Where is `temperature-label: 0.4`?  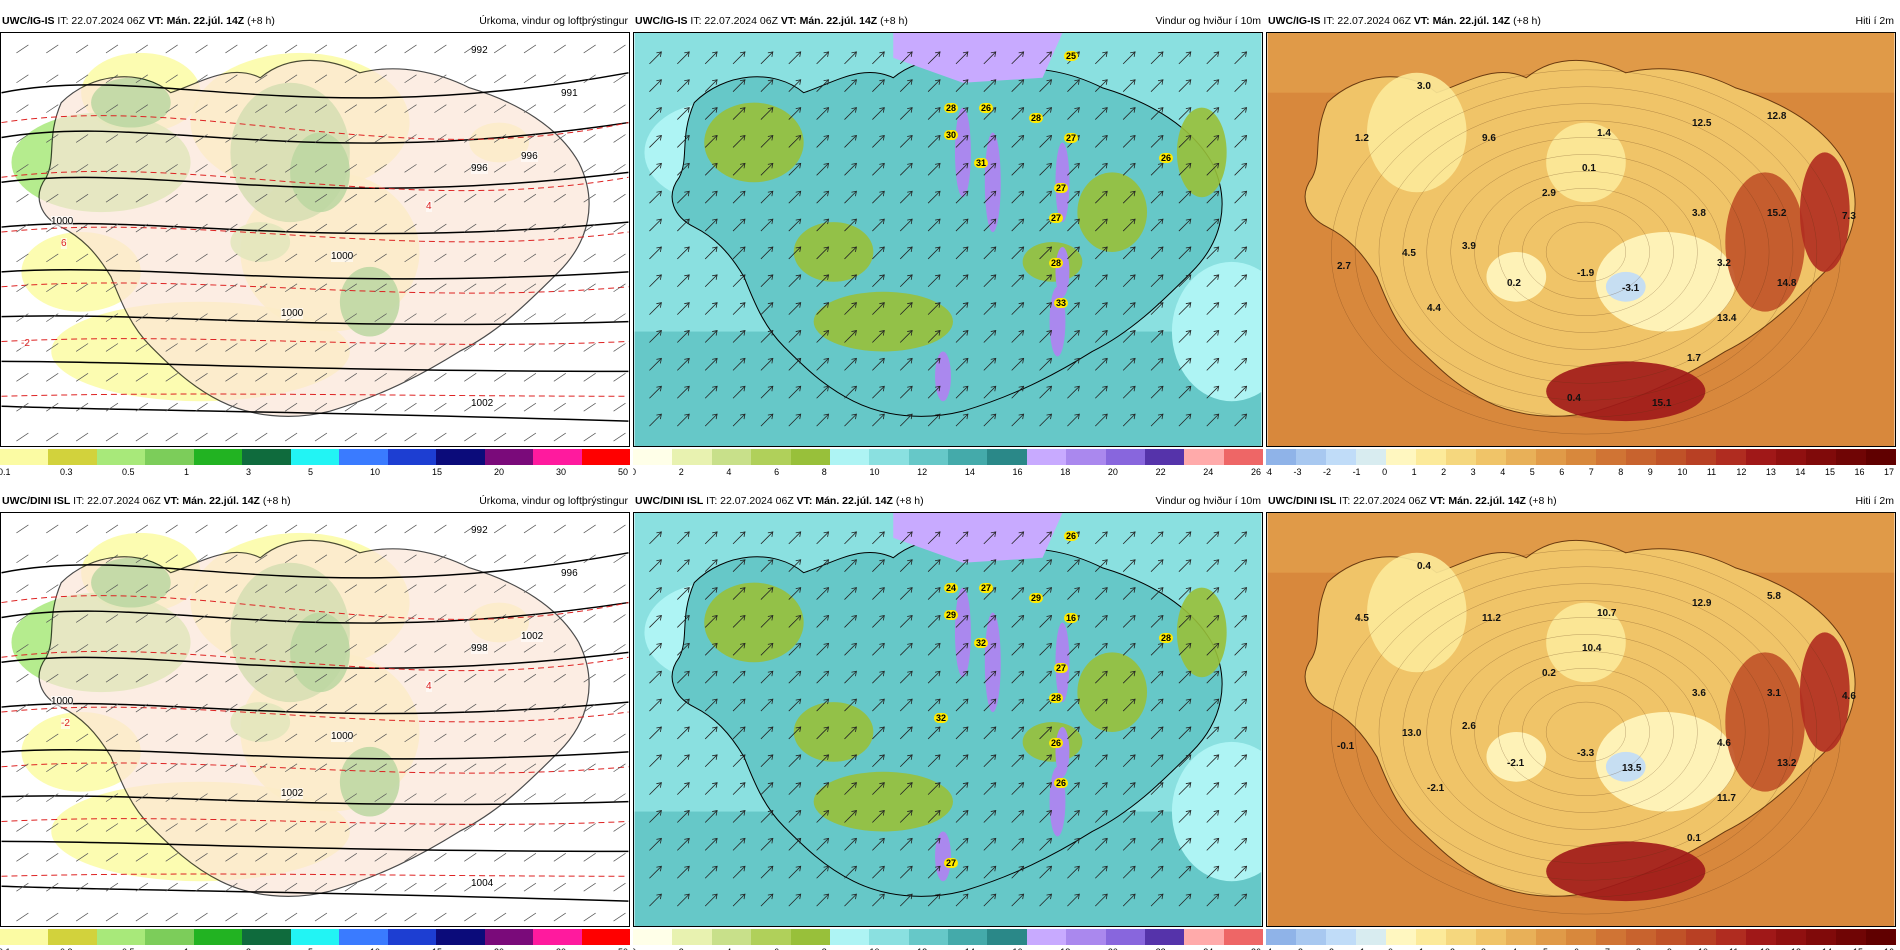 temperature-label: 0.4 is located at coordinates (1424, 566).